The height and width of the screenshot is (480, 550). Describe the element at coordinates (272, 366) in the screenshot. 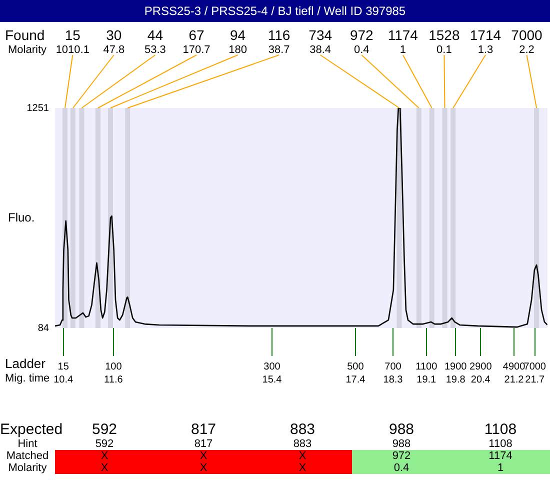

I see `text: 300` at that location.